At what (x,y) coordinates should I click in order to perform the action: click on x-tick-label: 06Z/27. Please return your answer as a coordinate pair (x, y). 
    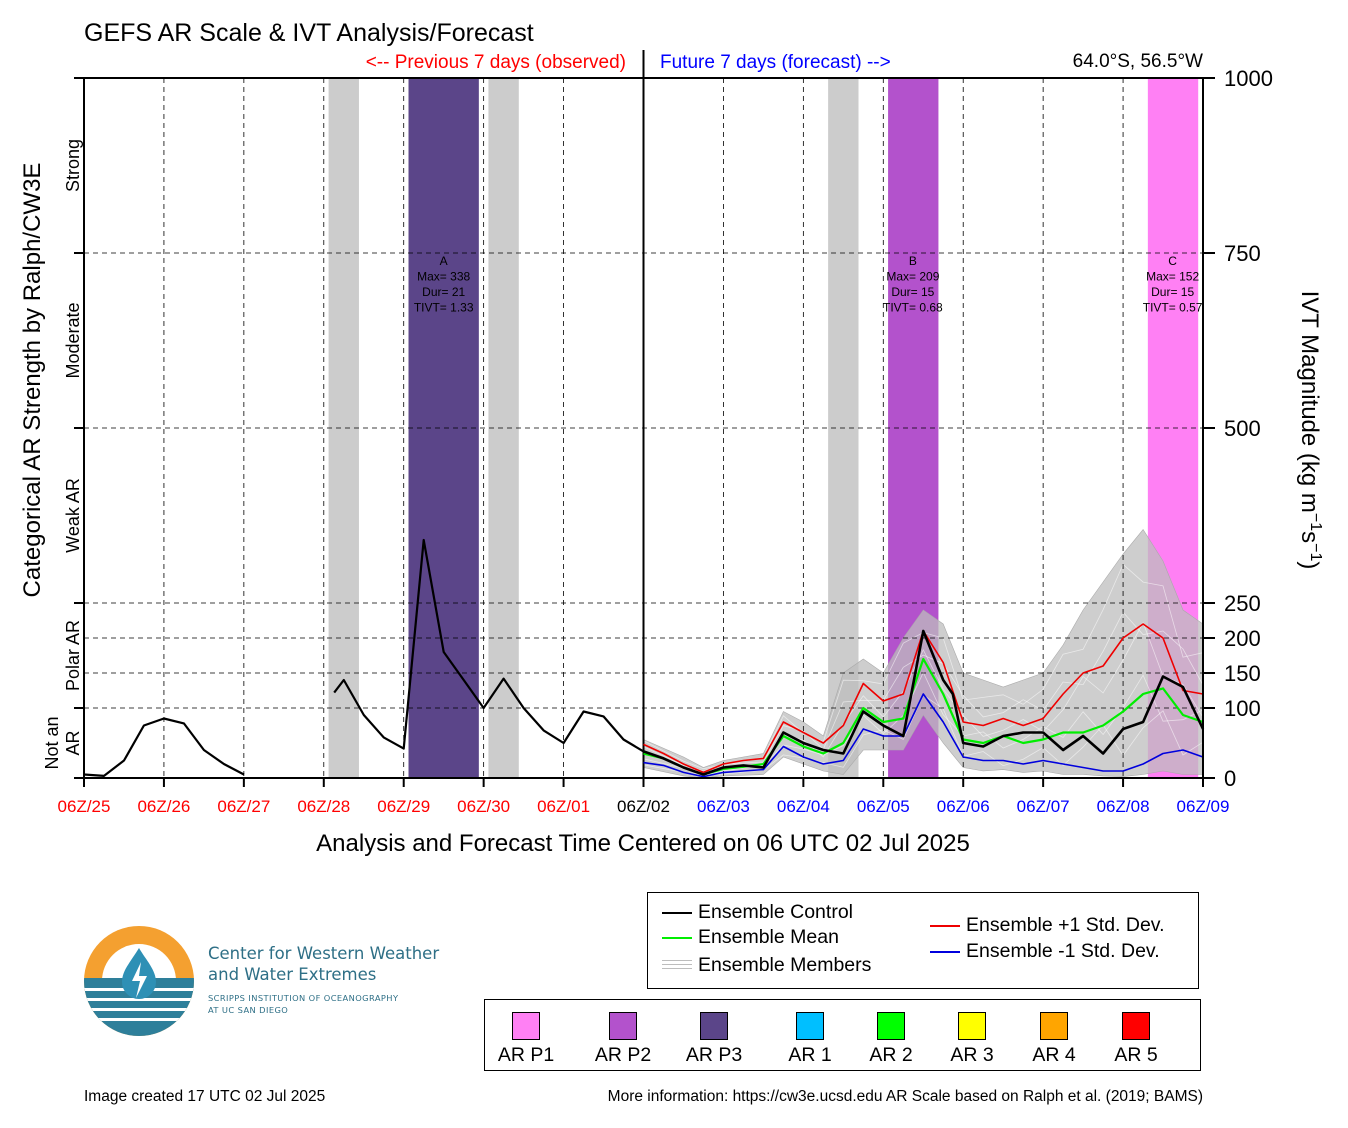
    Looking at the image, I should click on (243, 806).